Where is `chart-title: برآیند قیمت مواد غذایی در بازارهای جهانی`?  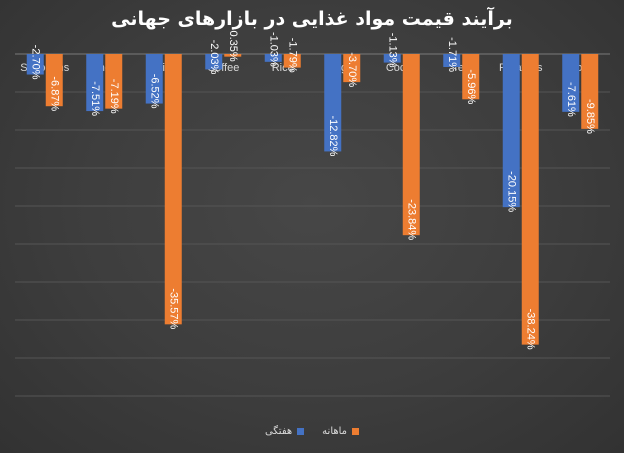 chart-title: برآیند قیمت مواد غذایی در بازارهای جهانی is located at coordinates (312, 19).